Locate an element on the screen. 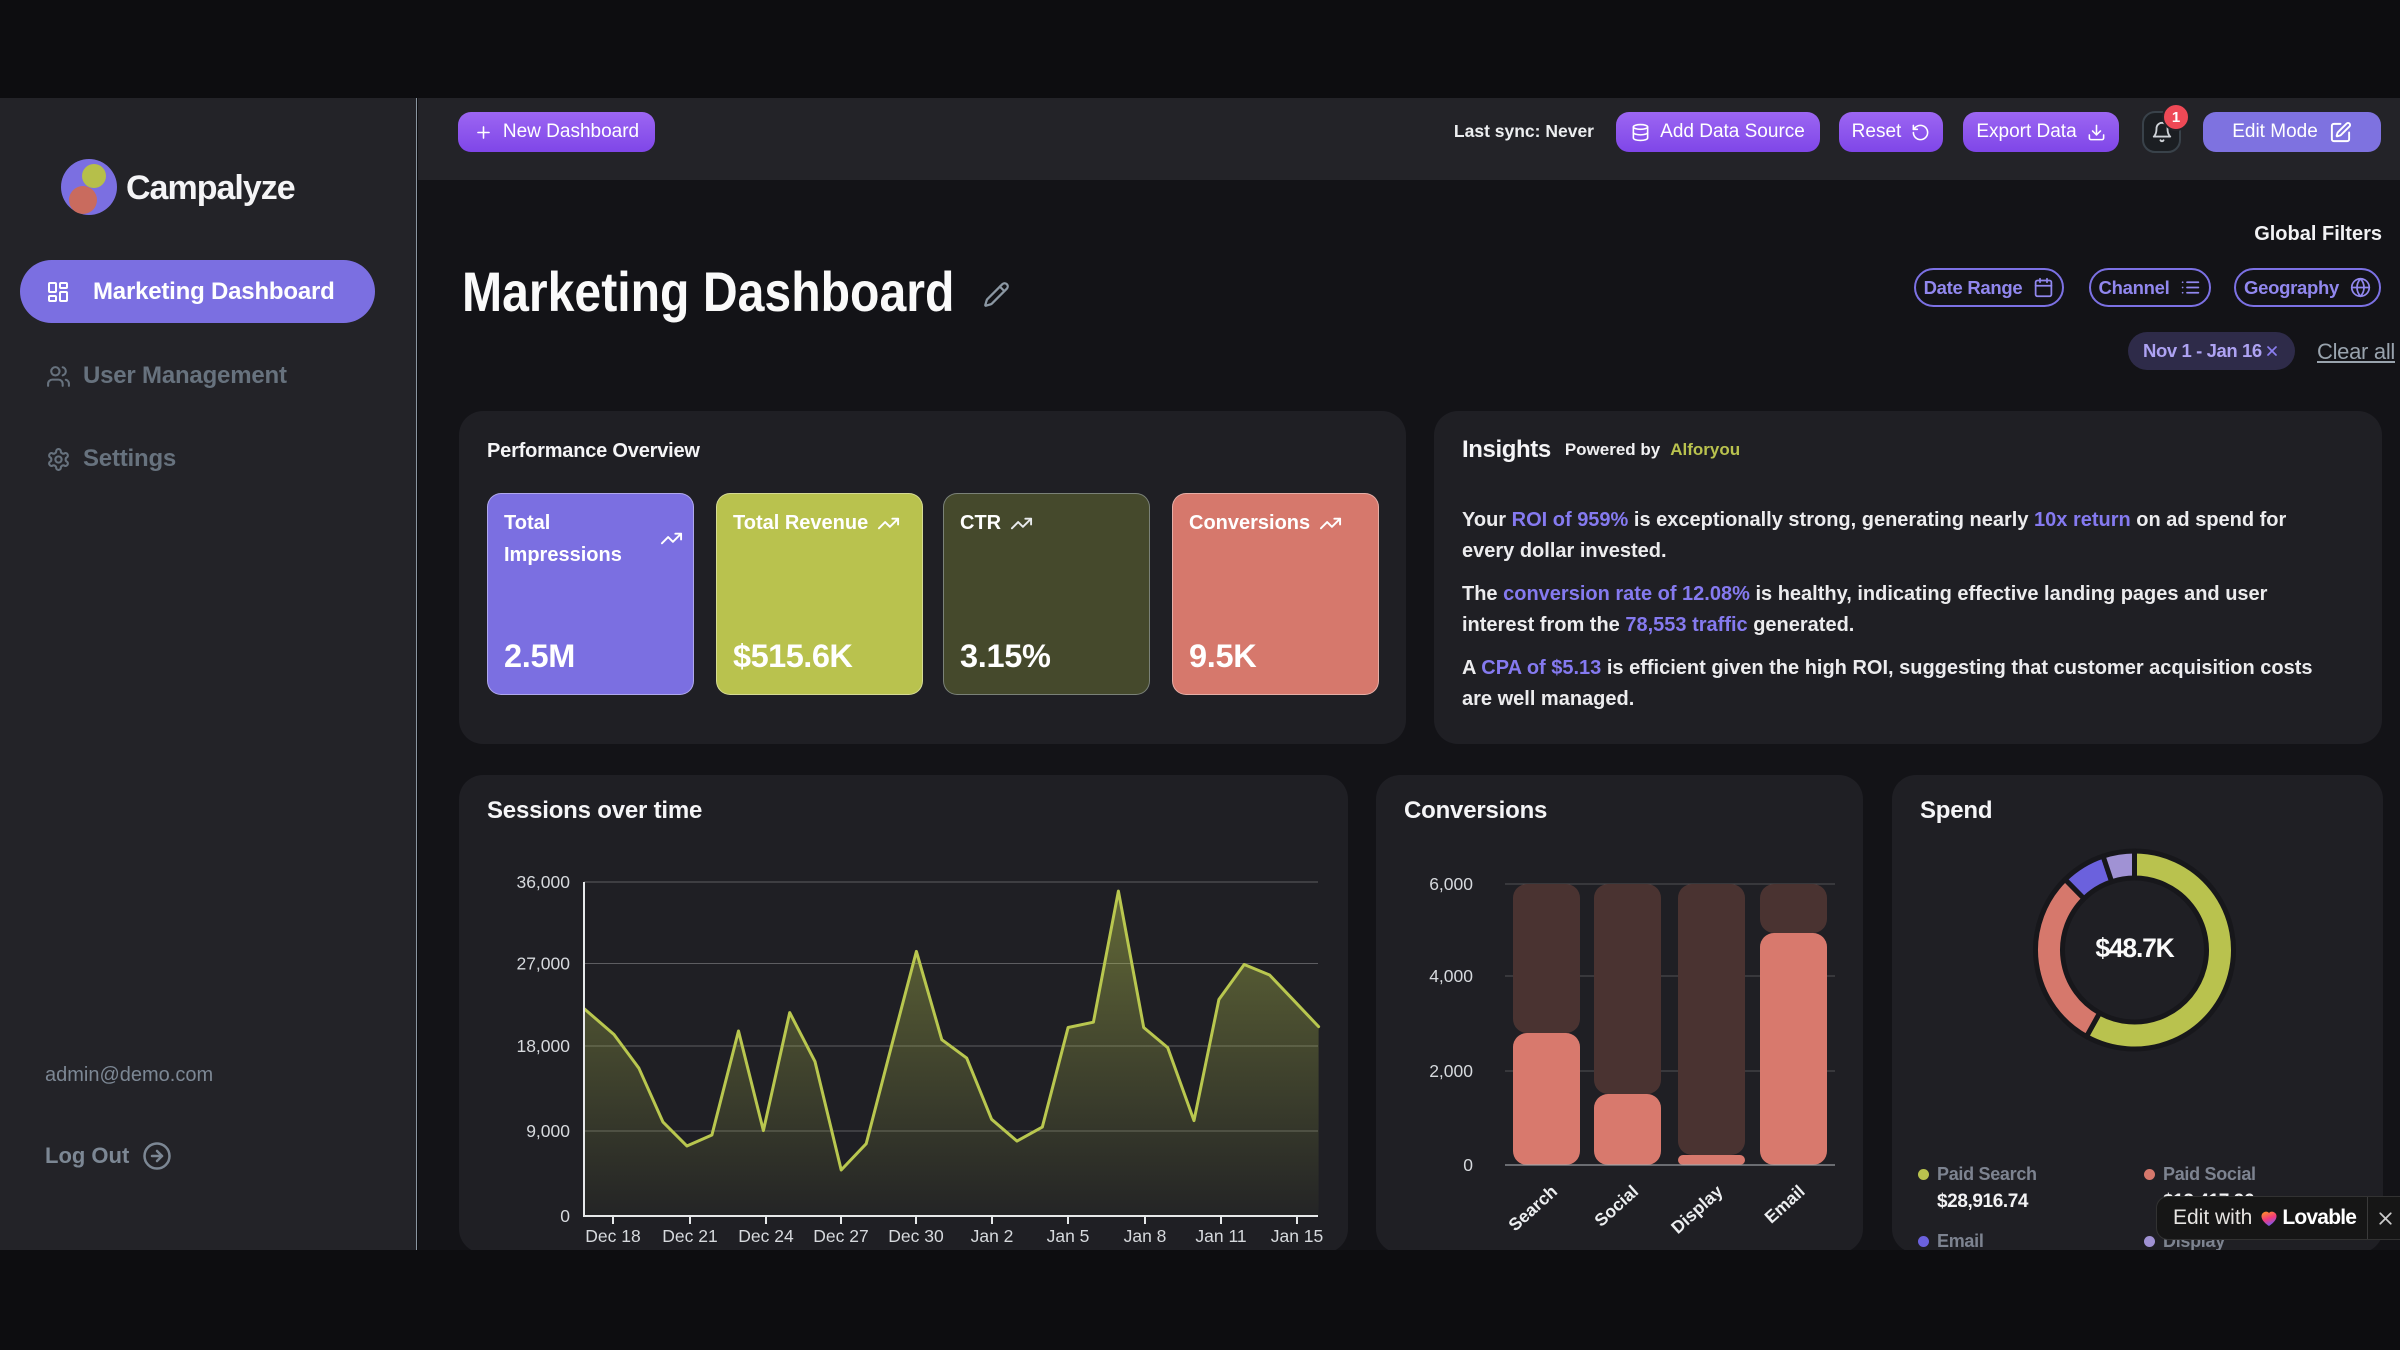 Image resolution: width=2400 pixels, height=1350 pixels. svg-text: Jan 2 is located at coordinates (992, 1236).